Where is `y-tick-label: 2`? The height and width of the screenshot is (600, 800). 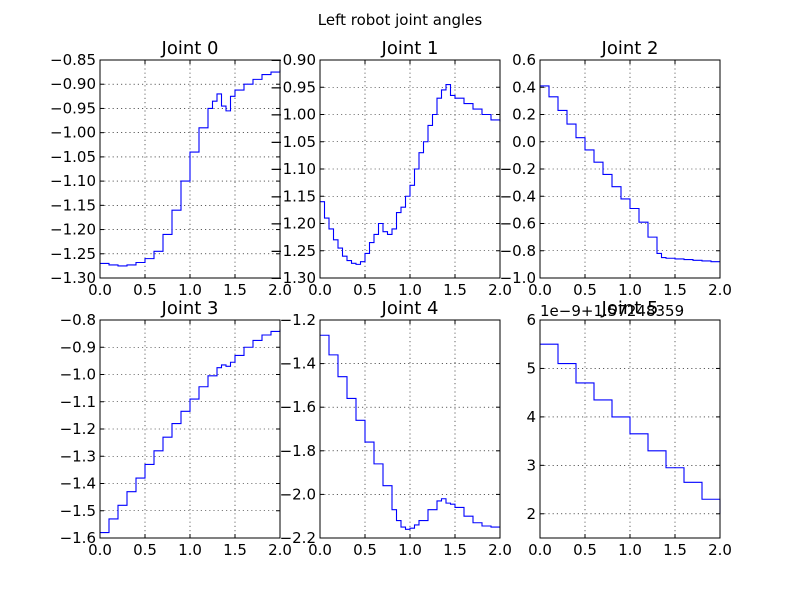
y-tick-label: 2 is located at coordinates (531, 514).